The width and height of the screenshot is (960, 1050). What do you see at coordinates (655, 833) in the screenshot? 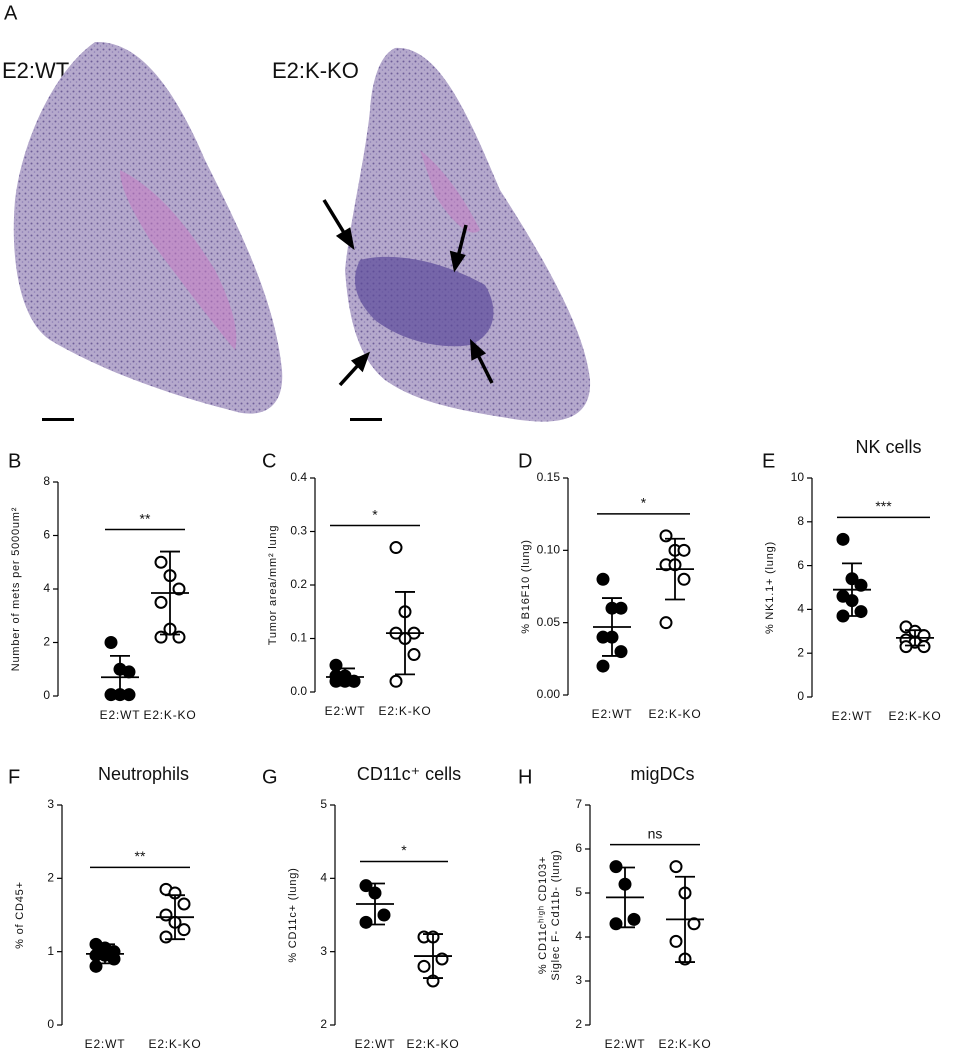
I see `significance-label: ns` at bounding box center [655, 833].